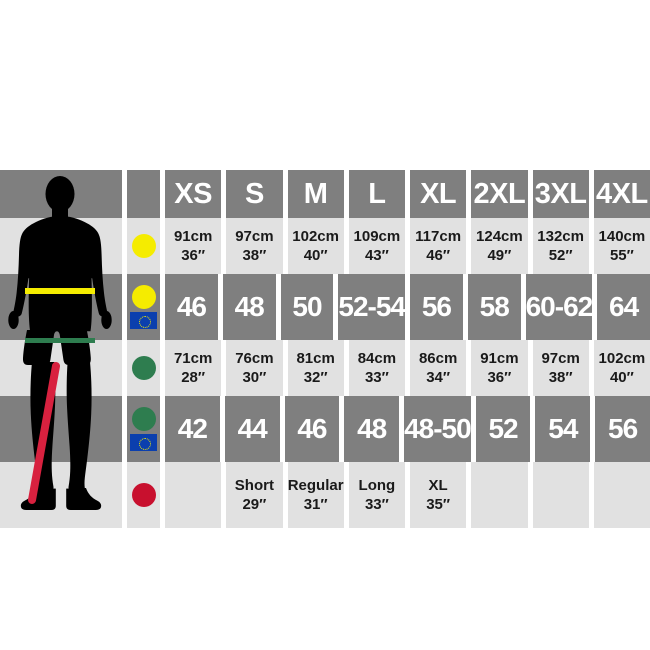  Describe the element at coordinates (622, 236) in the screenshot. I see `value-cm: 140cm` at that location.